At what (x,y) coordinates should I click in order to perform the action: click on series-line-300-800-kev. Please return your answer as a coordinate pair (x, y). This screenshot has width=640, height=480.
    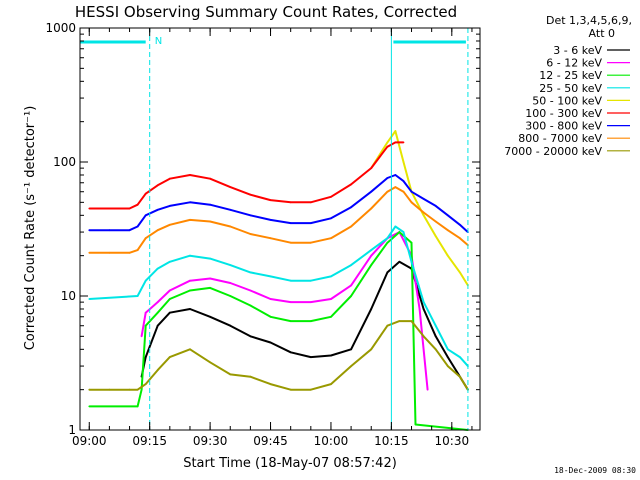
    Looking at the image, I should click on (279, 203).